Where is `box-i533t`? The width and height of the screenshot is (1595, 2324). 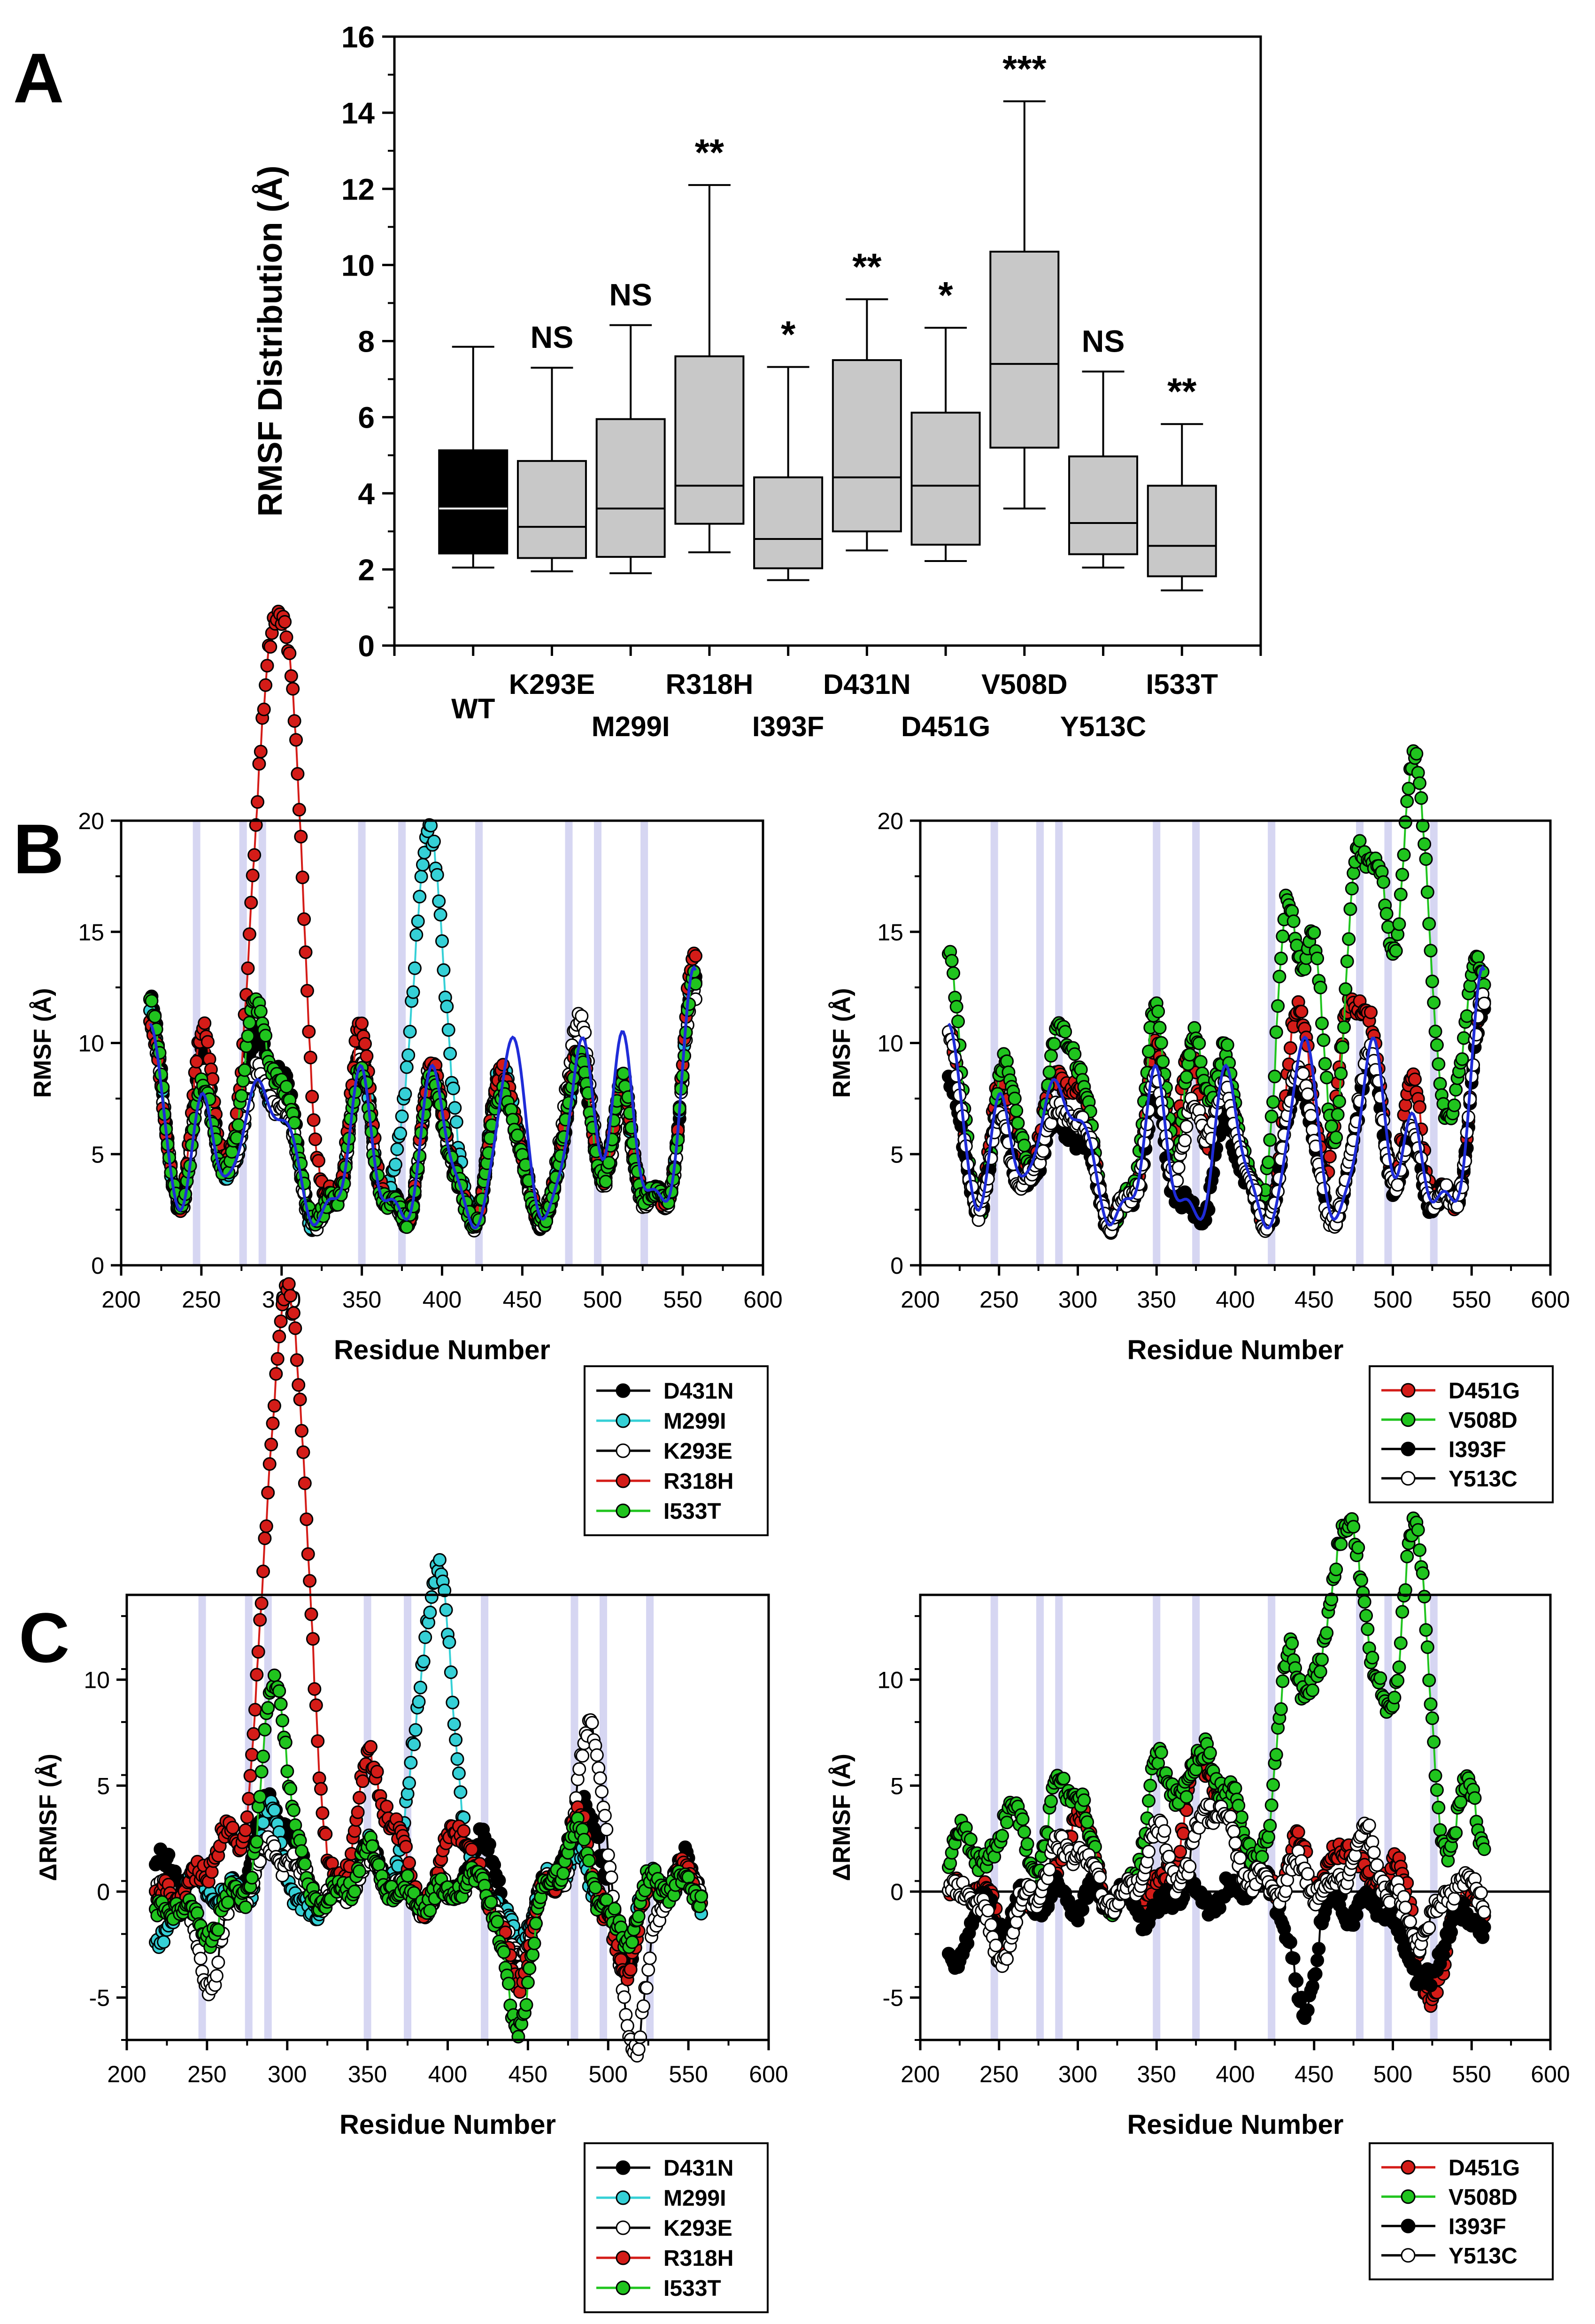 box-i533t is located at coordinates (1182, 531).